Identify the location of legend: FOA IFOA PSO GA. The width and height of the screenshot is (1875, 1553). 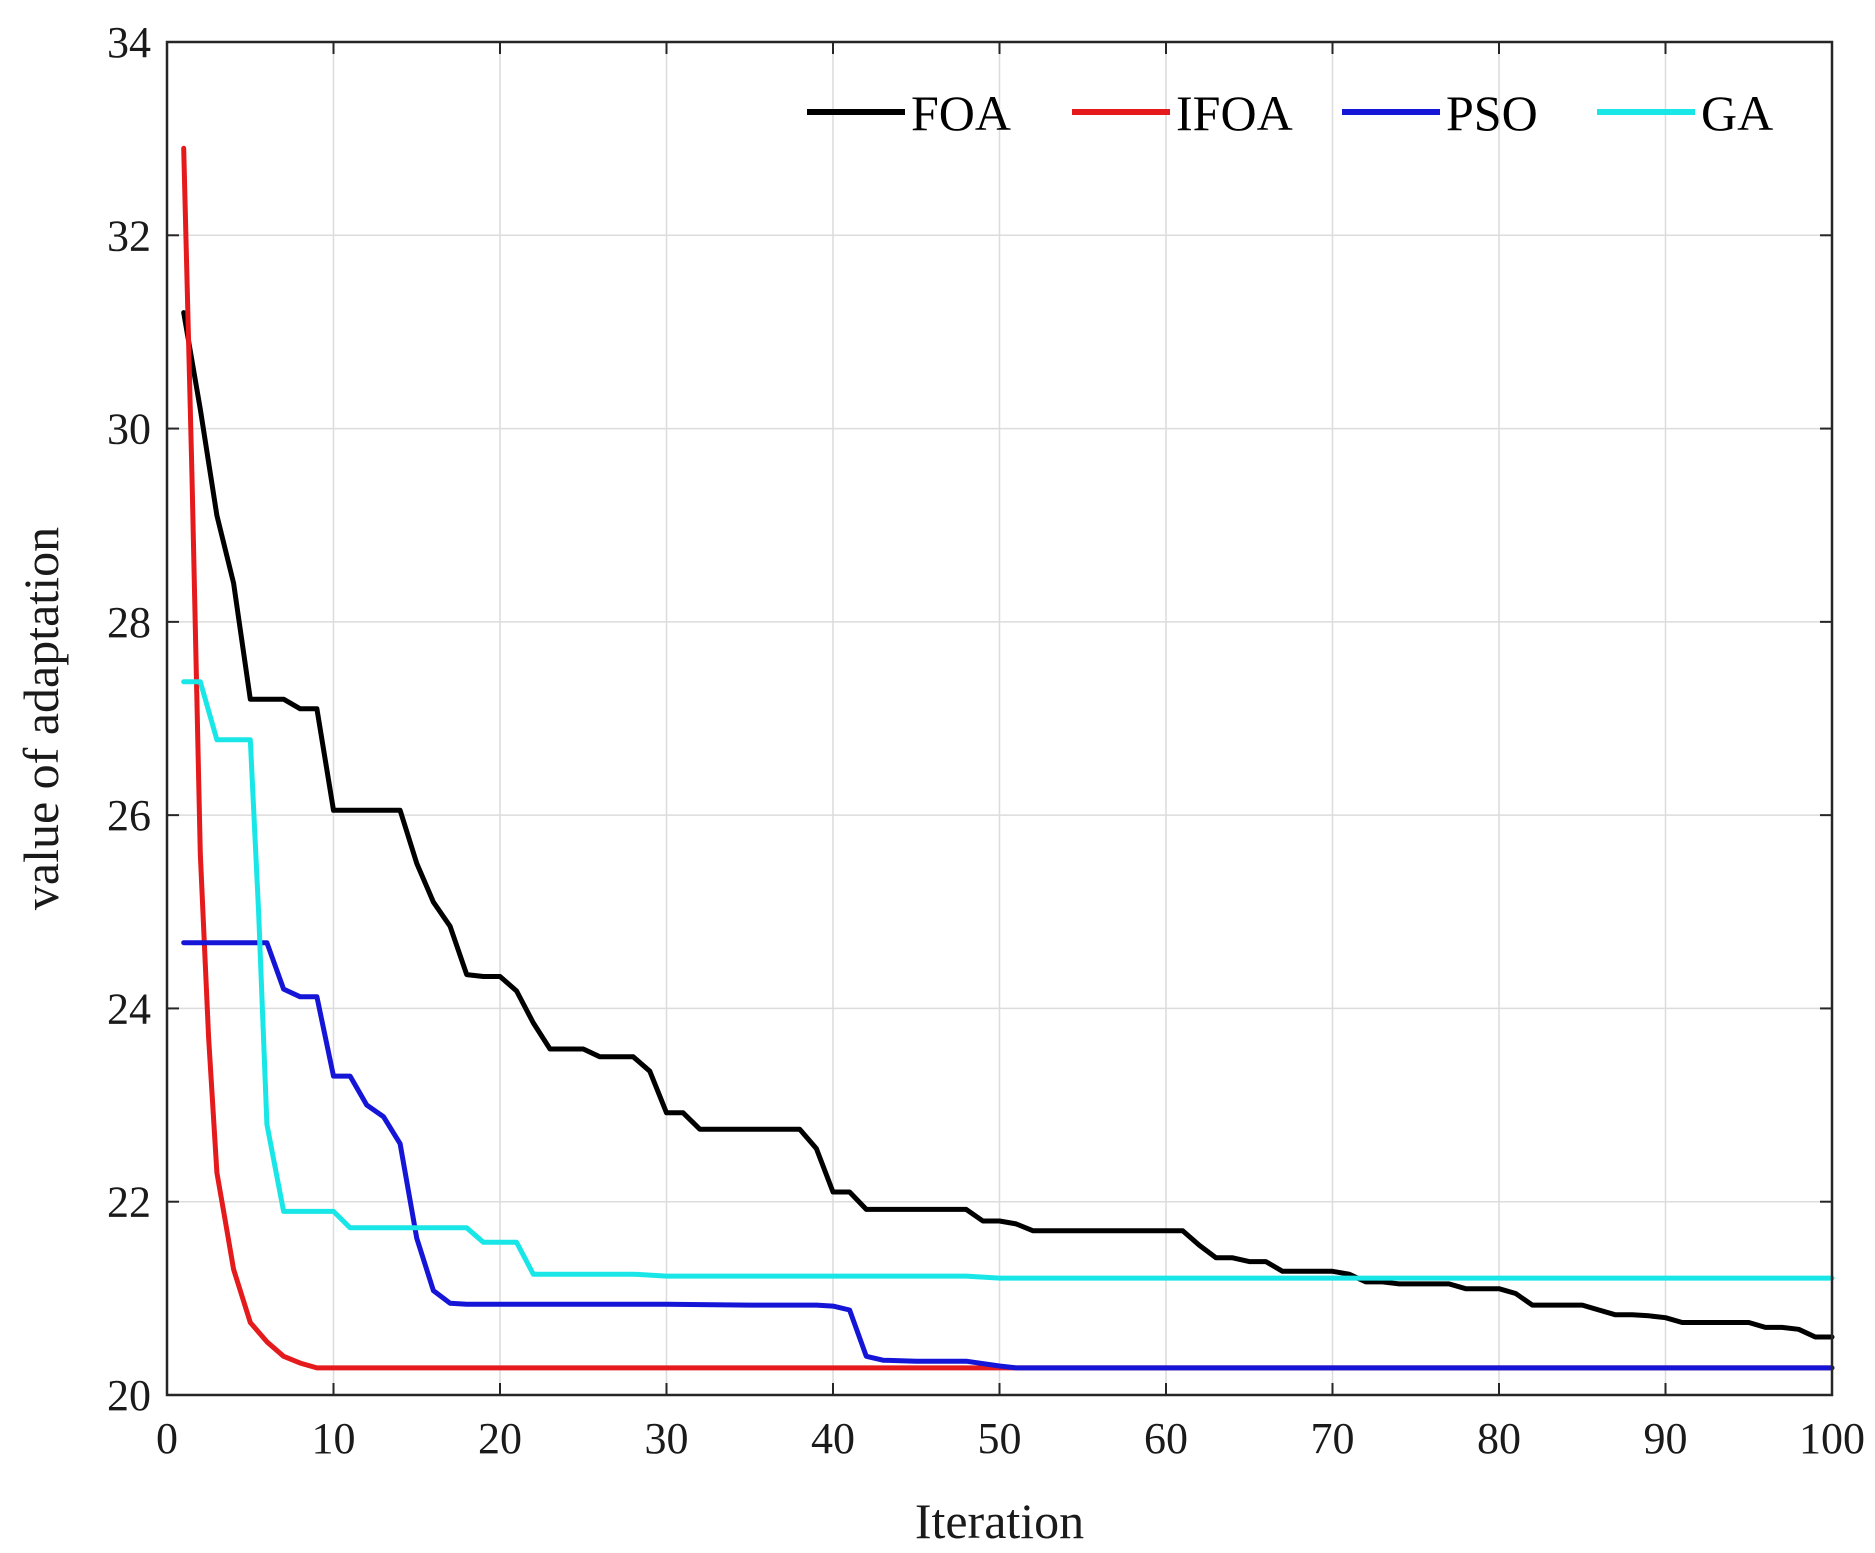
(1290, 113).